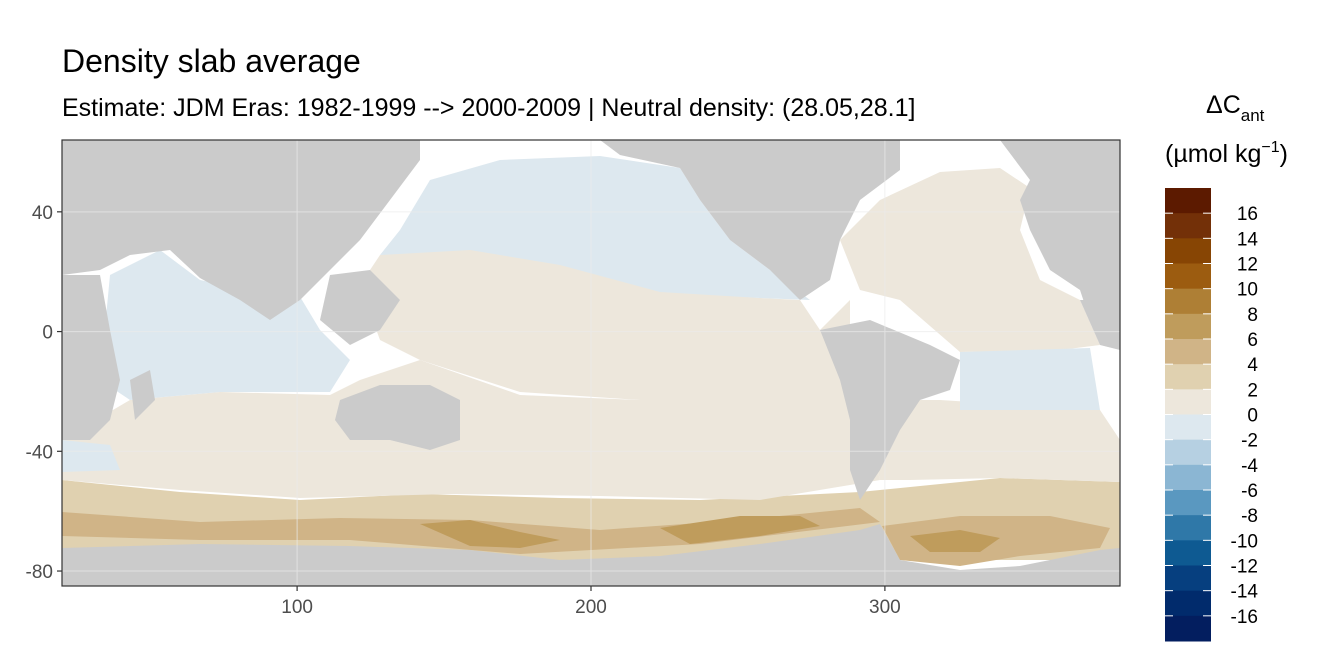  What do you see at coordinates (955, 541) in the screenshot?
I see `weddell-patch` at bounding box center [955, 541].